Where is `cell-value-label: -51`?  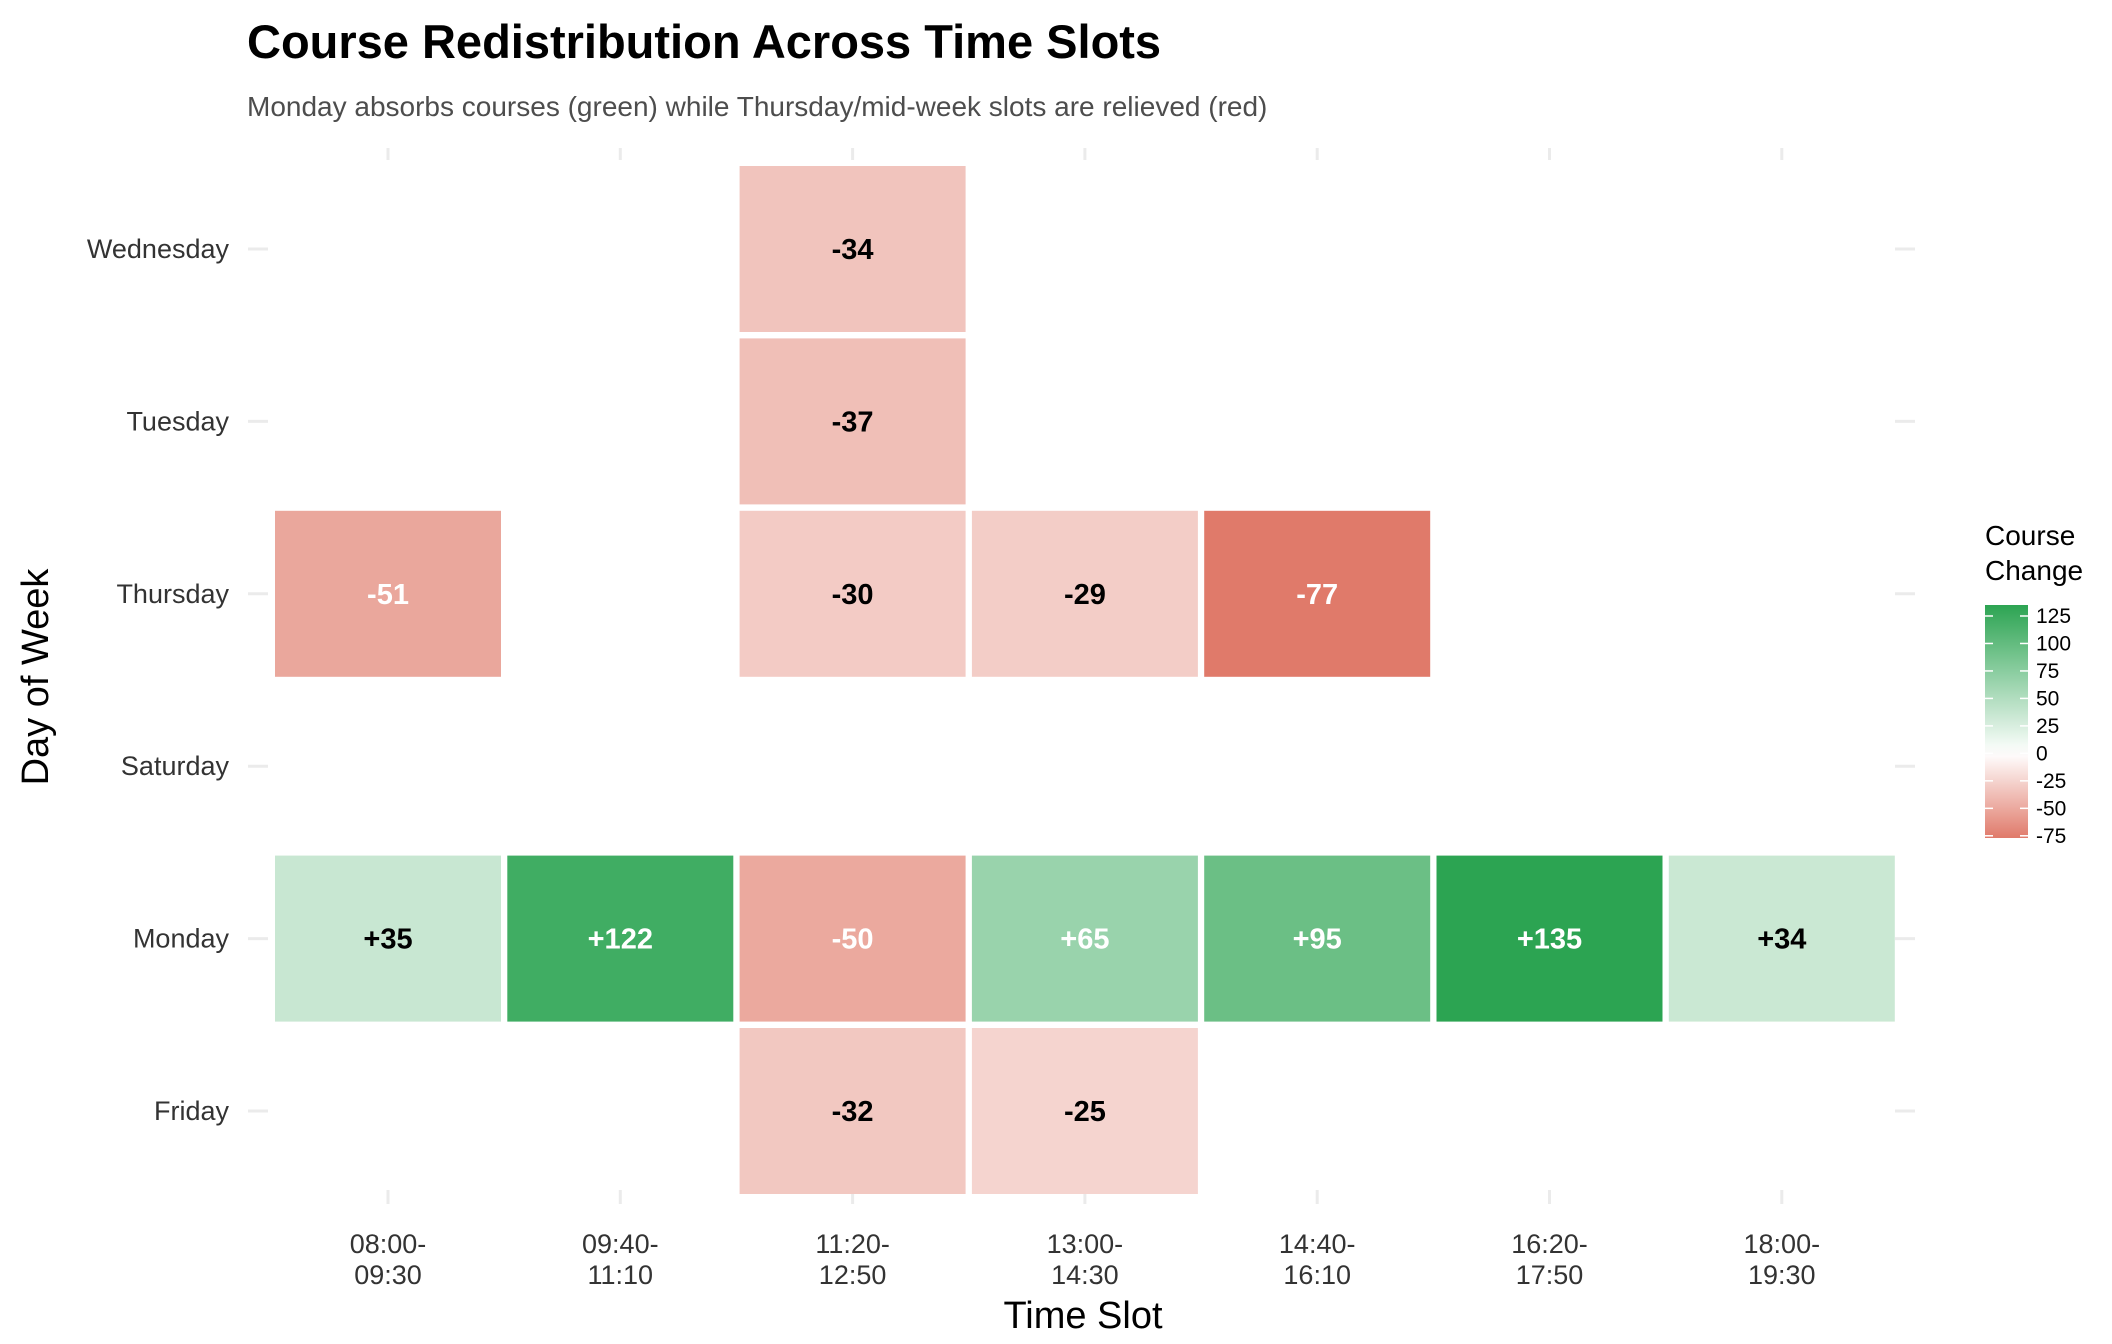
cell-value-label: -51 is located at coordinates (388, 595).